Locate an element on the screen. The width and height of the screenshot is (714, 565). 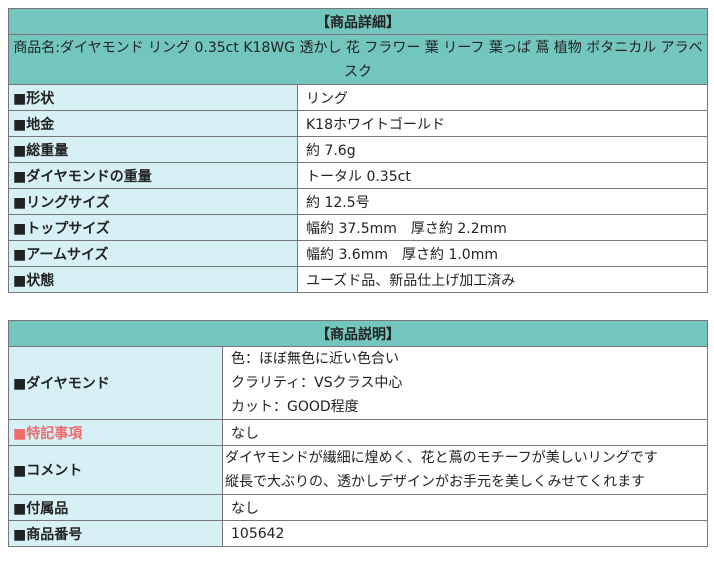
comment-label: ■コメント is located at coordinates (115, 470).